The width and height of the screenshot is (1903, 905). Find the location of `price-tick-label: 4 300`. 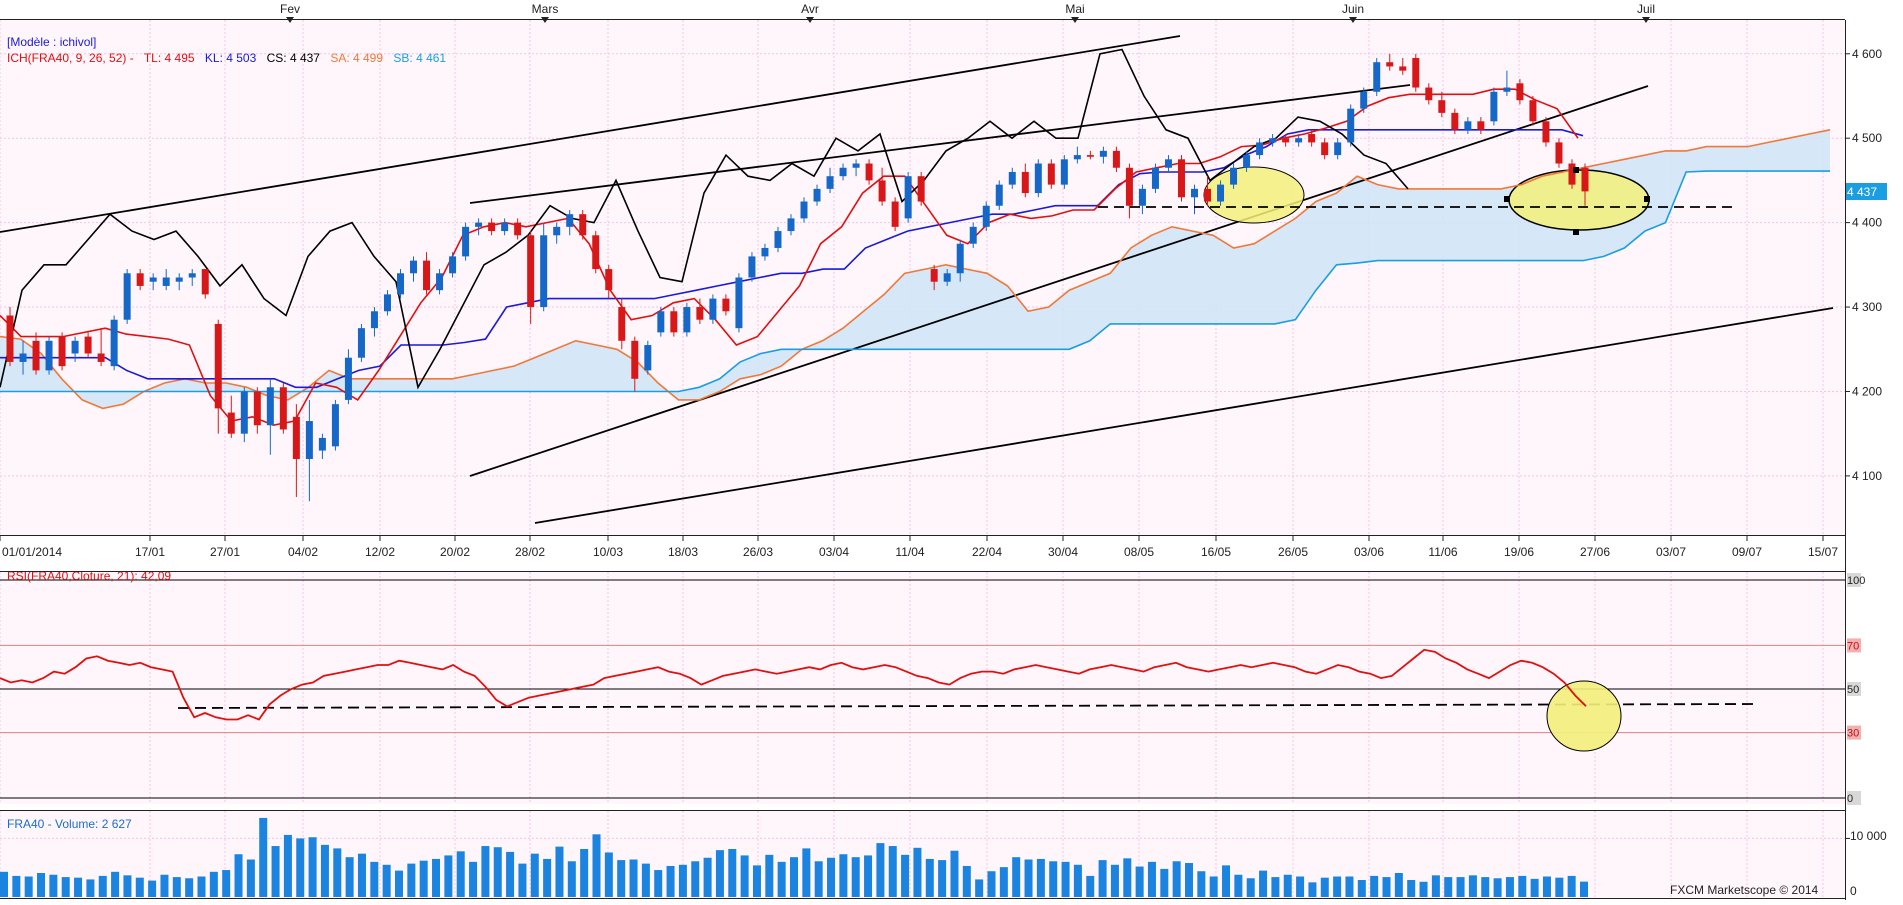

price-tick-label: 4 300 is located at coordinates (1867, 307).